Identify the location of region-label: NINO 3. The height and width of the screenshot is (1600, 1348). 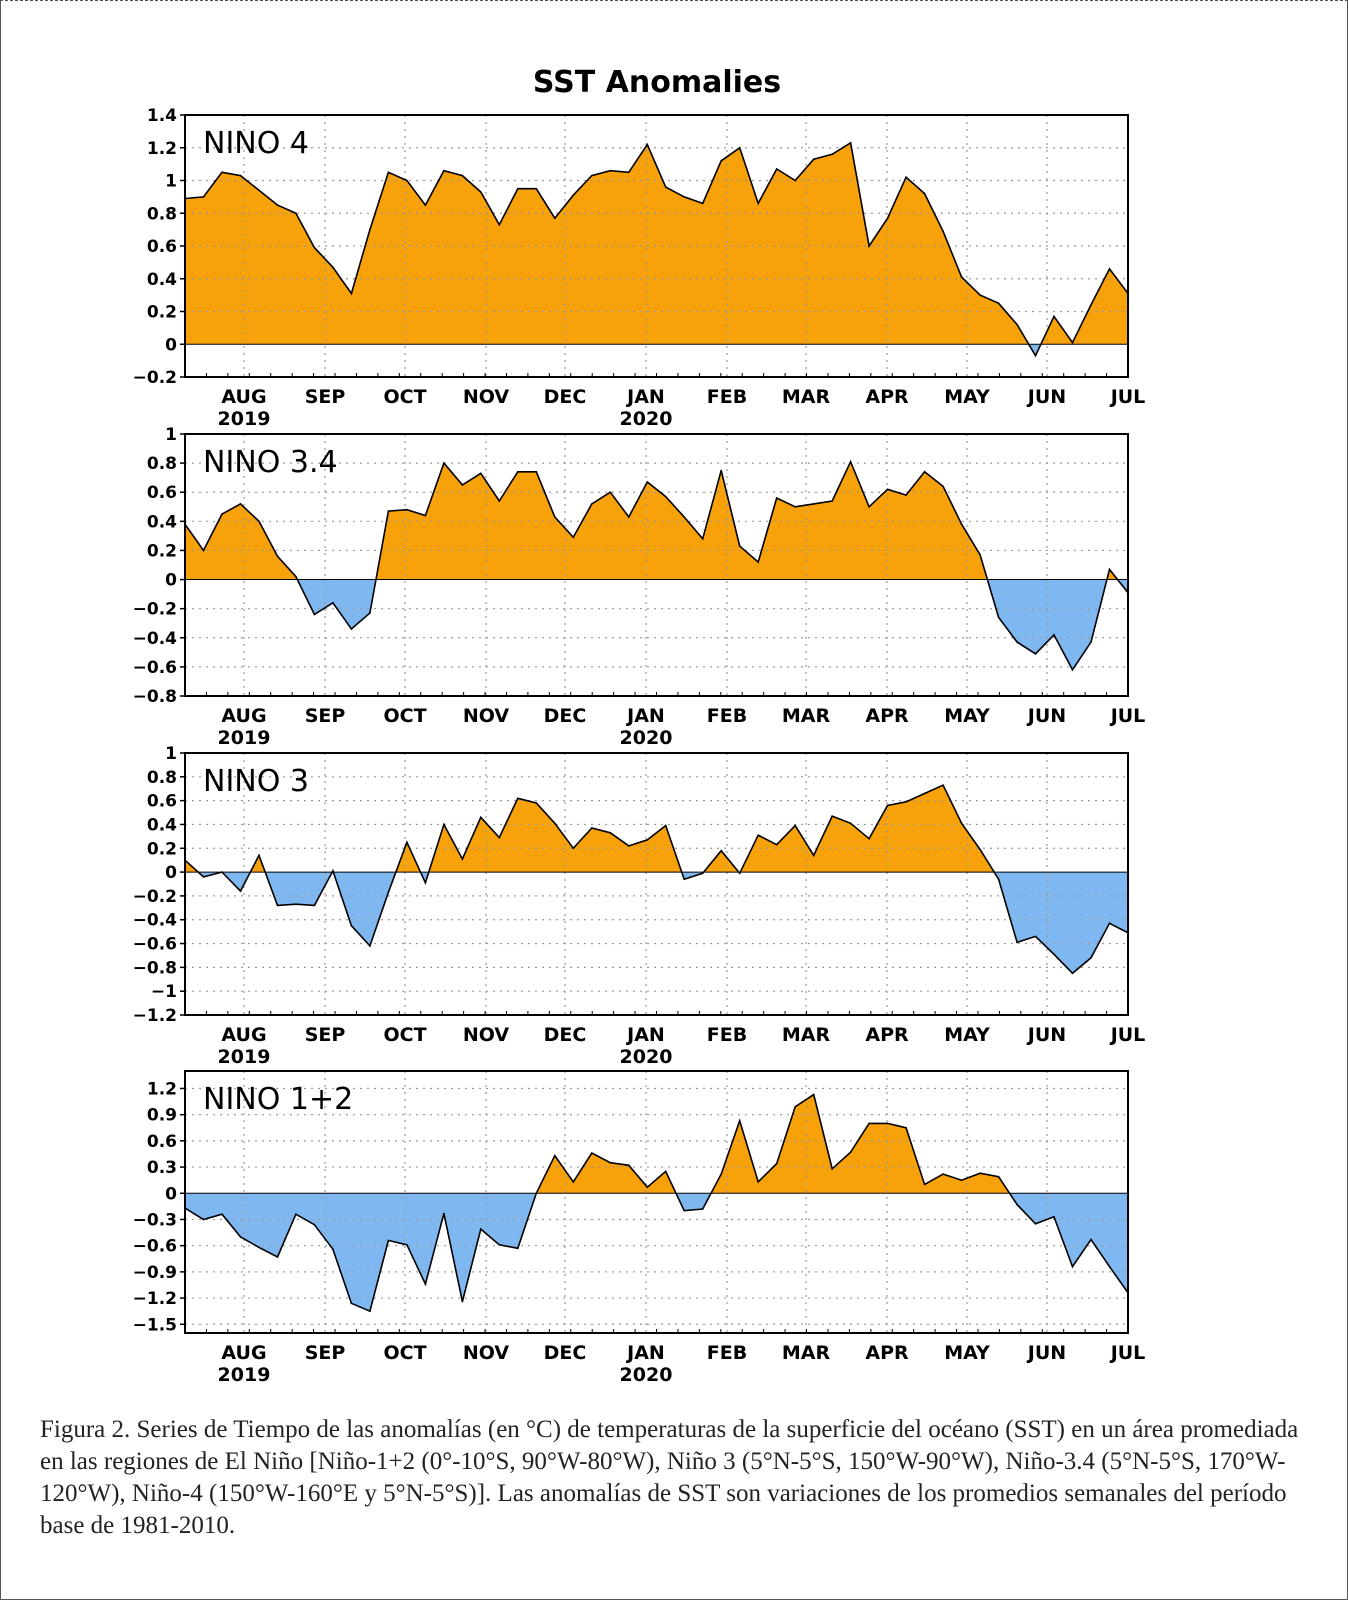
(256, 781).